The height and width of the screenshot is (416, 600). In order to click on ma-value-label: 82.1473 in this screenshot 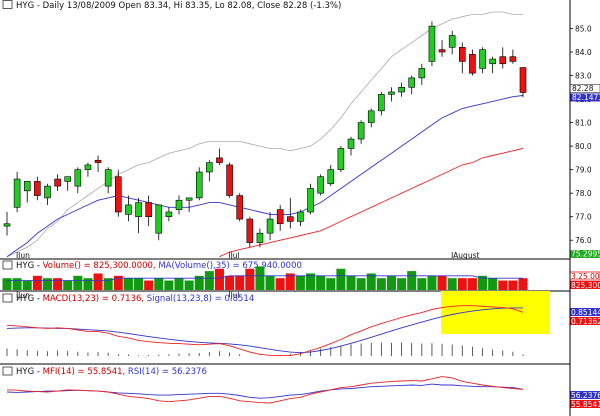, I will do `click(586, 97)`.